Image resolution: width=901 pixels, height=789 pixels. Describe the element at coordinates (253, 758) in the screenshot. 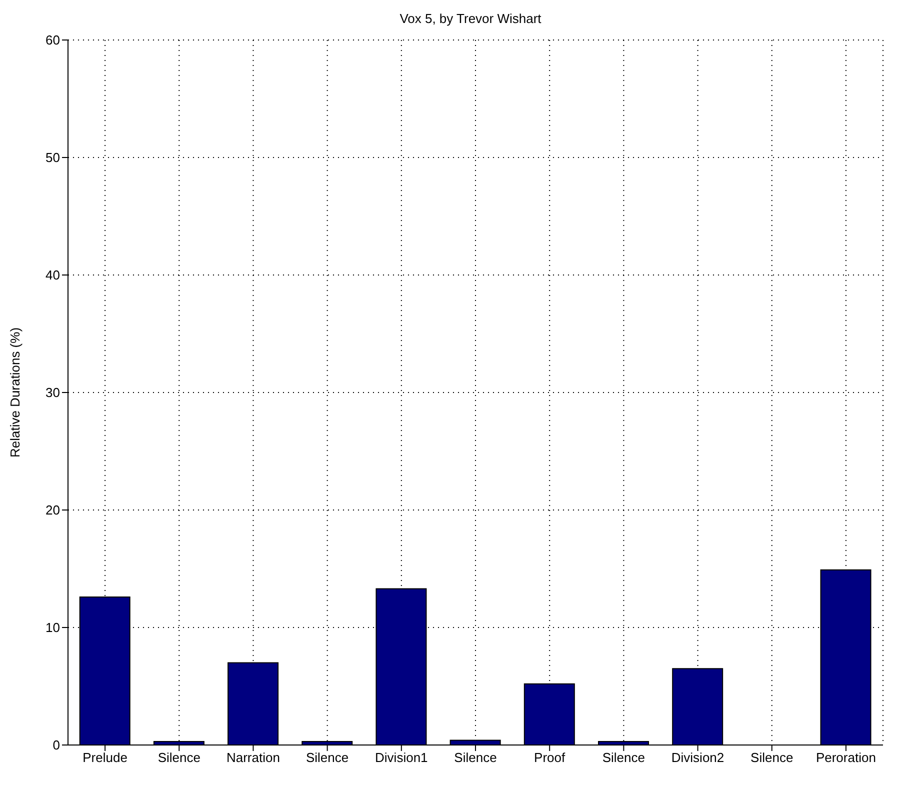

I see `x-tick-label: Narration` at that location.